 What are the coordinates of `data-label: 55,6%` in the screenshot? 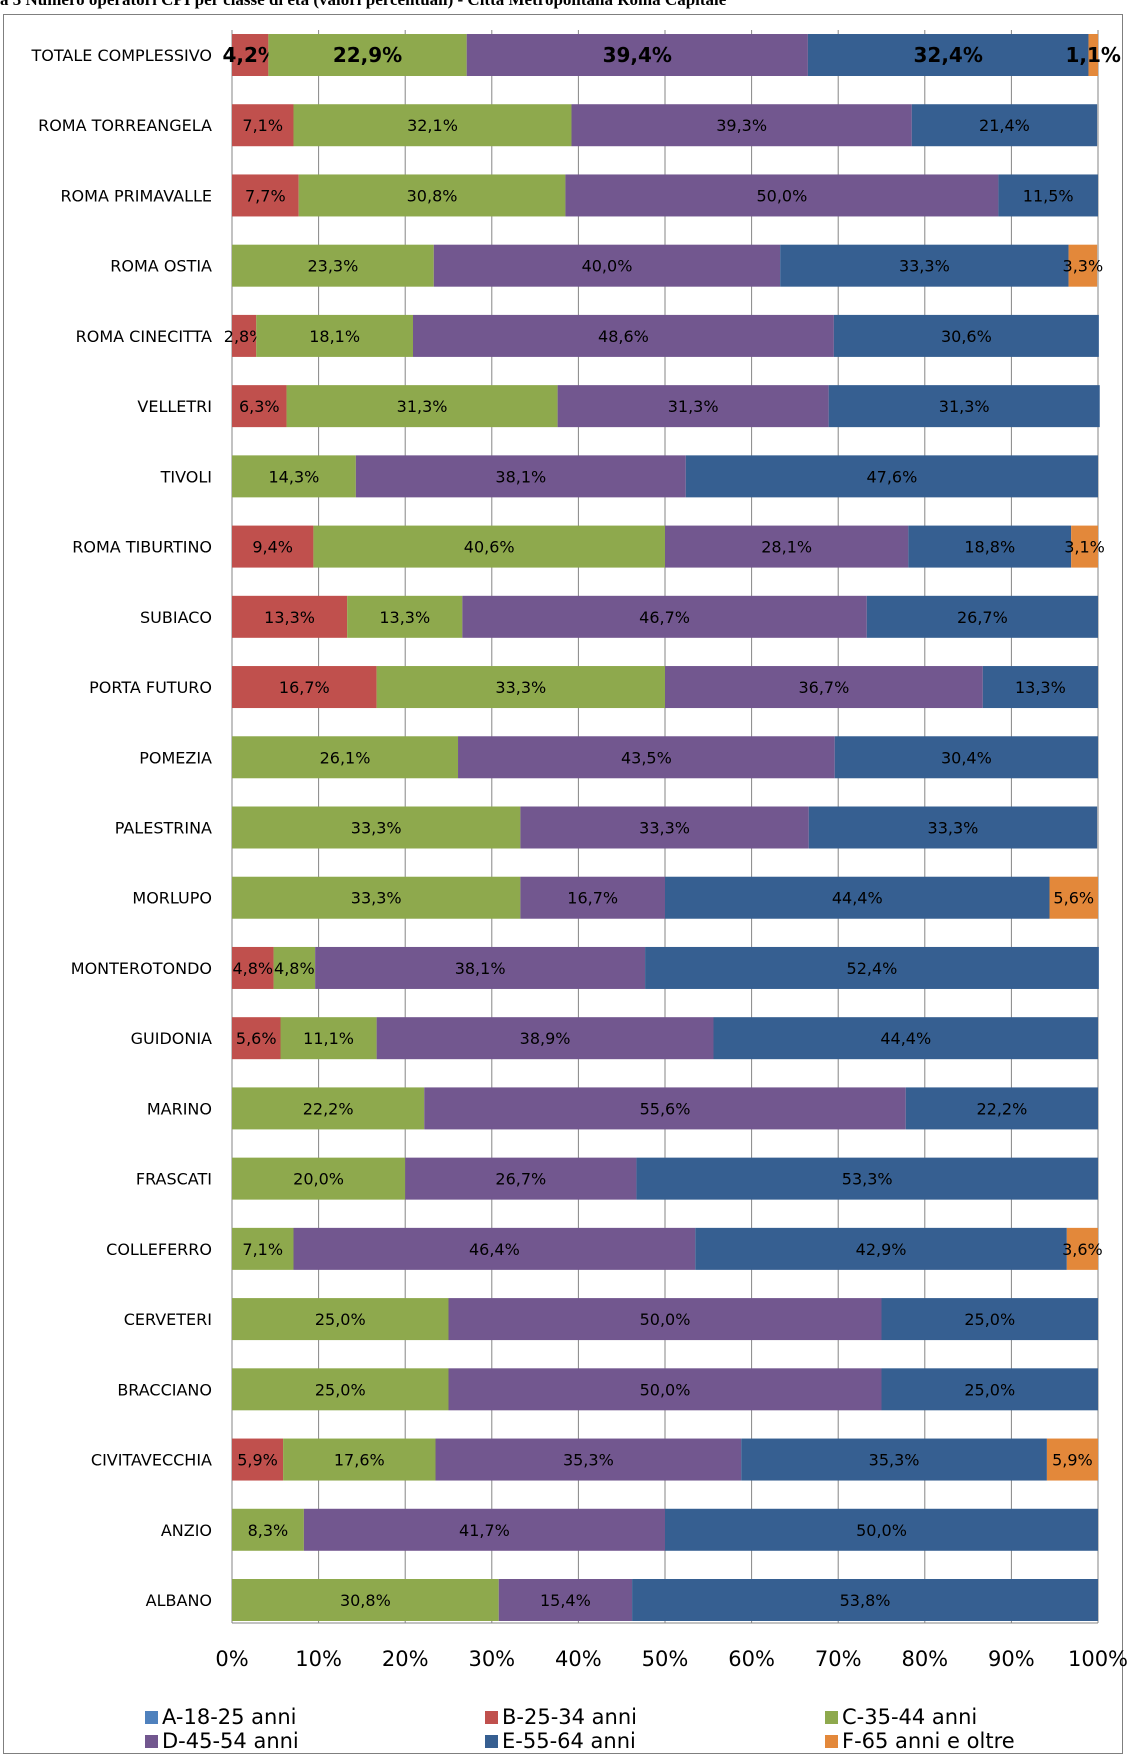 It's located at (665, 1108).